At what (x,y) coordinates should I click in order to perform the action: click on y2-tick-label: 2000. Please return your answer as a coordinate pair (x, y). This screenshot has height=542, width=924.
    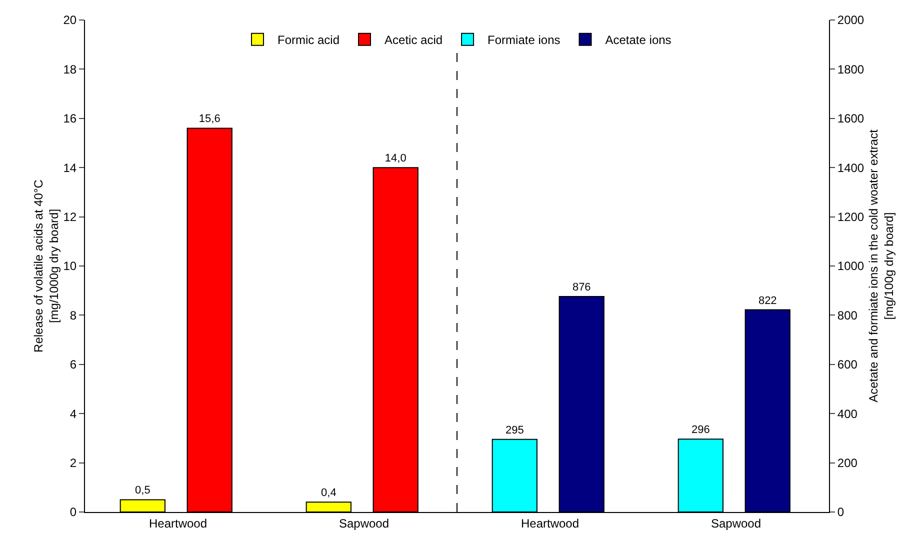
    Looking at the image, I should click on (850, 20).